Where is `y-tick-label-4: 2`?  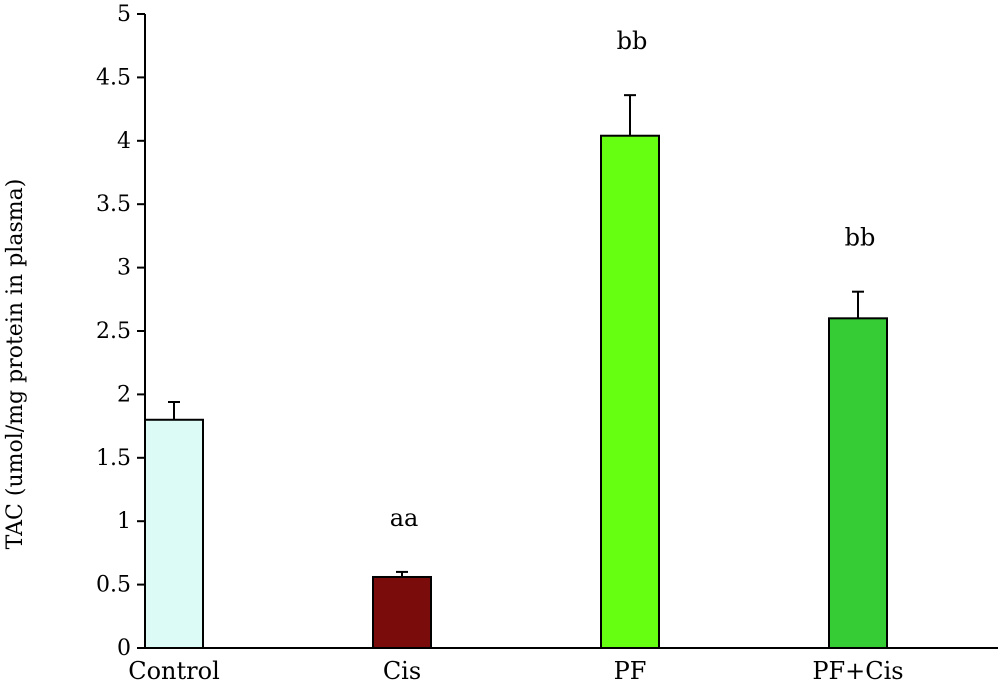
y-tick-label-4: 2 is located at coordinates (124, 394).